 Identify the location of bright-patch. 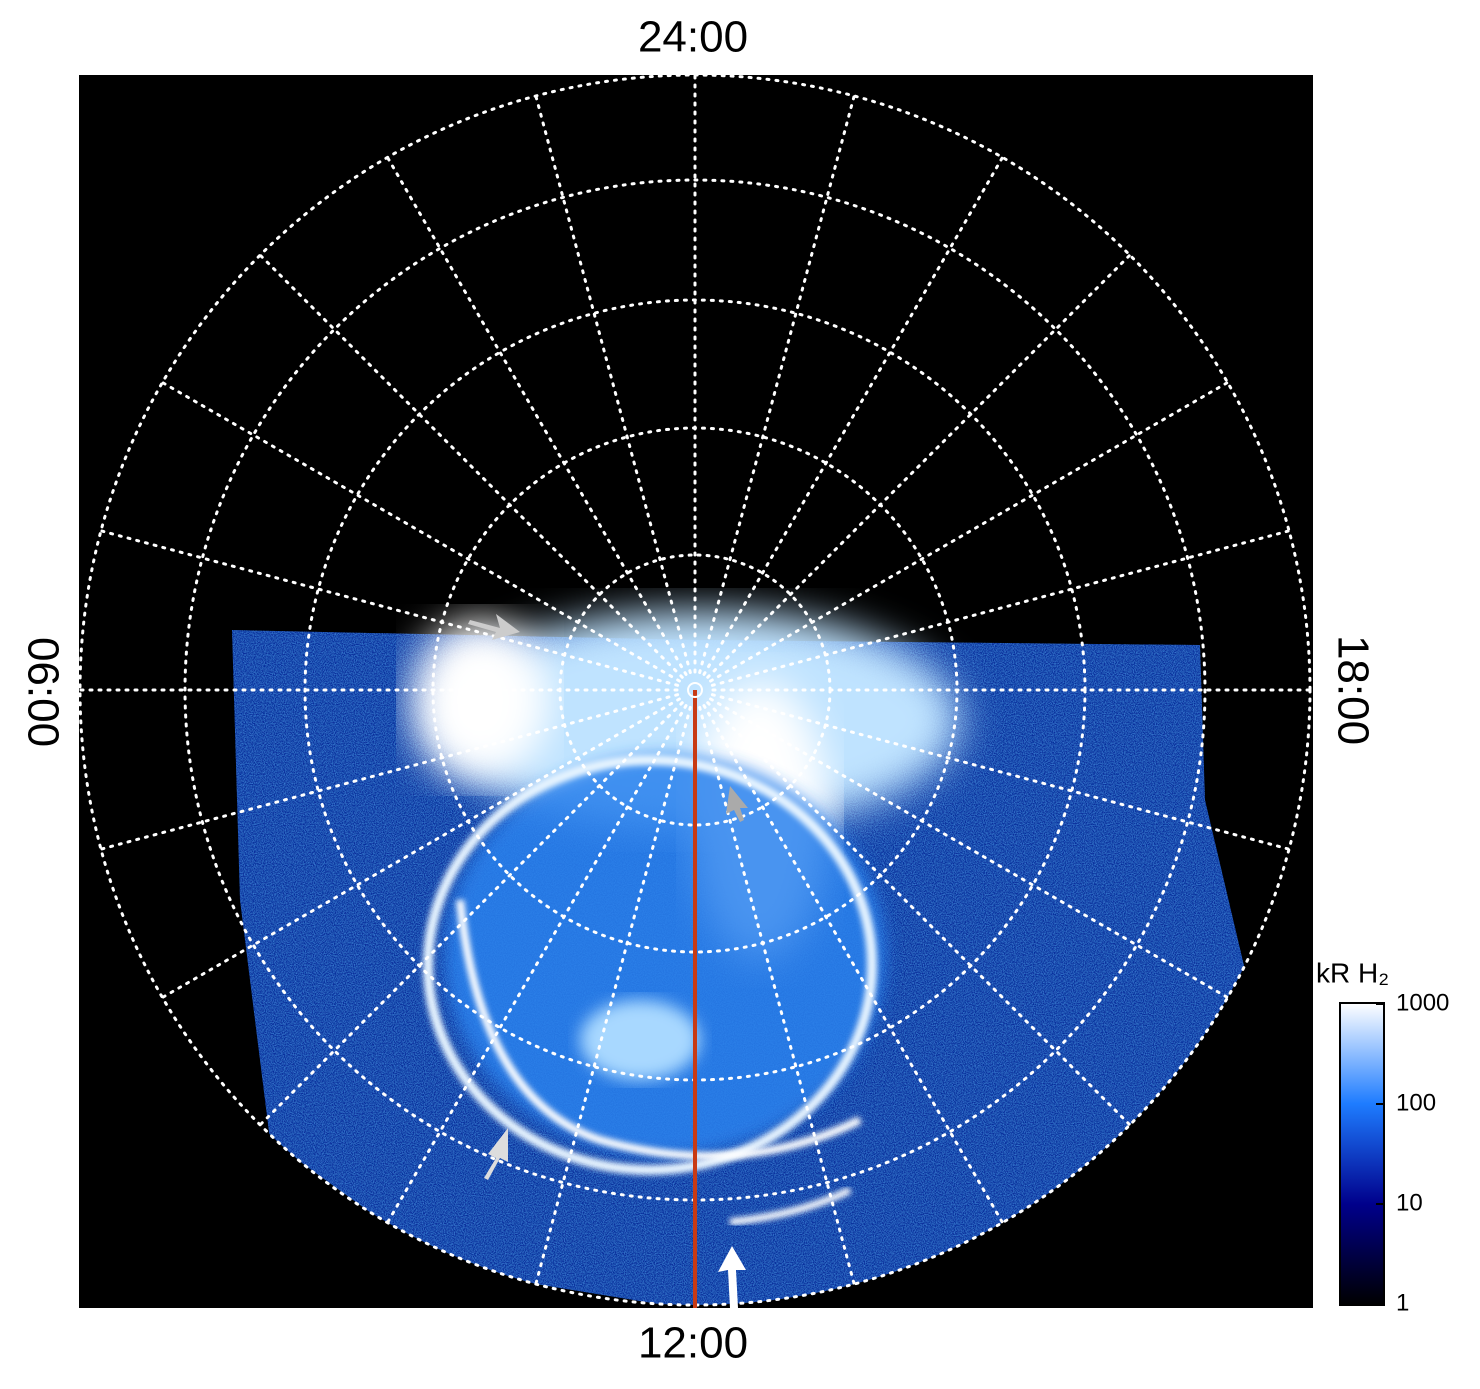
(640, 1040).